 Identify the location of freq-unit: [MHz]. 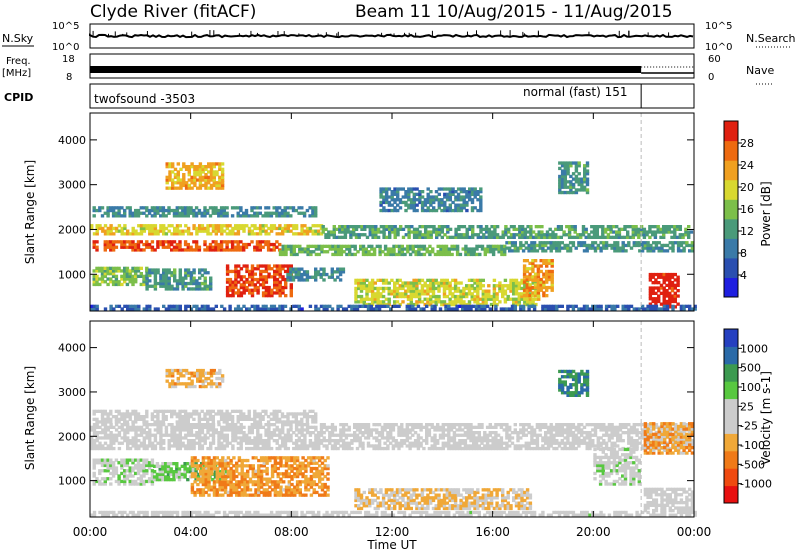
(16, 73).